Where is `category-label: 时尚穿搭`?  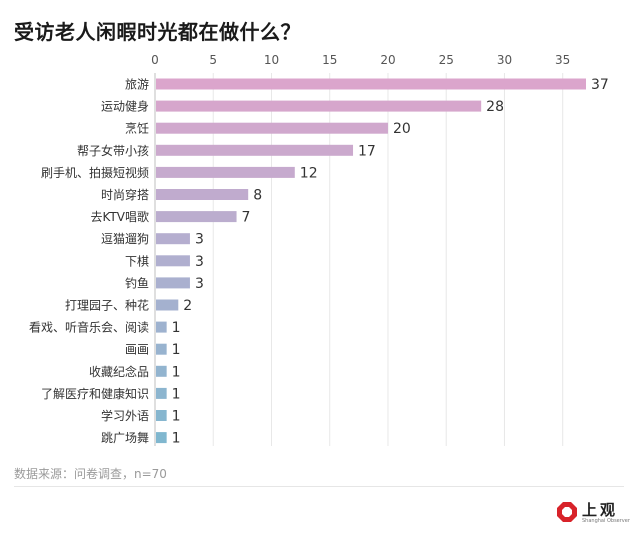 category-label: 时尚穿搭 is located at coordinates (125, 194).